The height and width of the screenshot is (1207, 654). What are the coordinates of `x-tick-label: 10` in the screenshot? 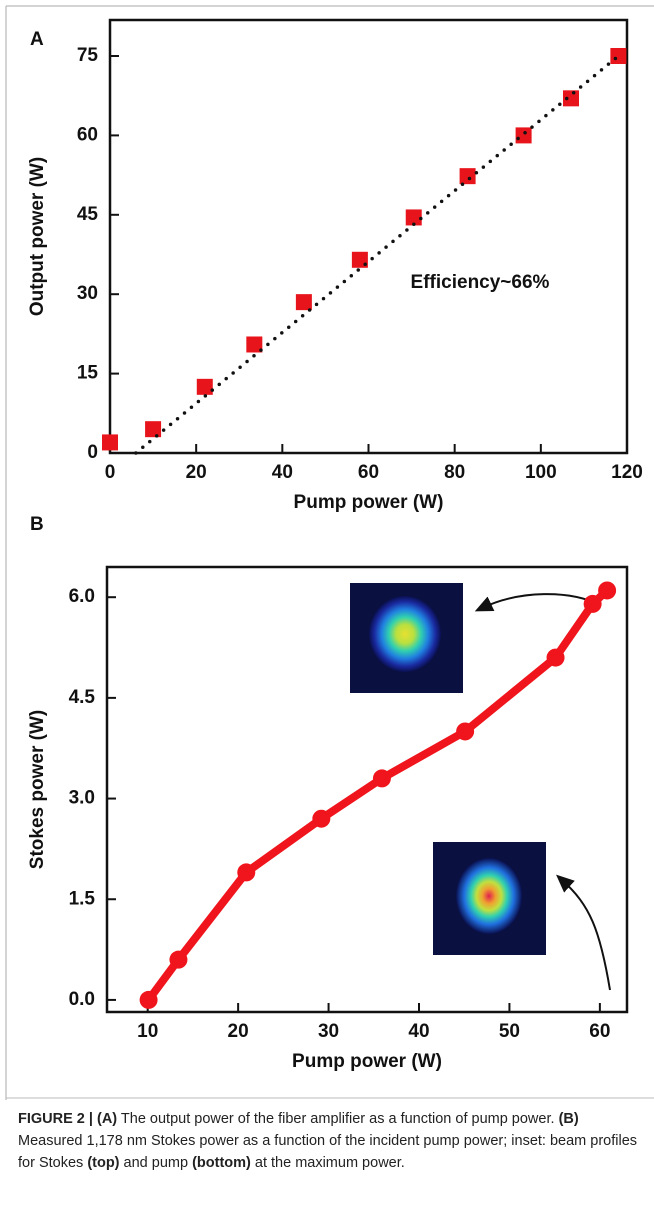 It's located at (147, 1031).